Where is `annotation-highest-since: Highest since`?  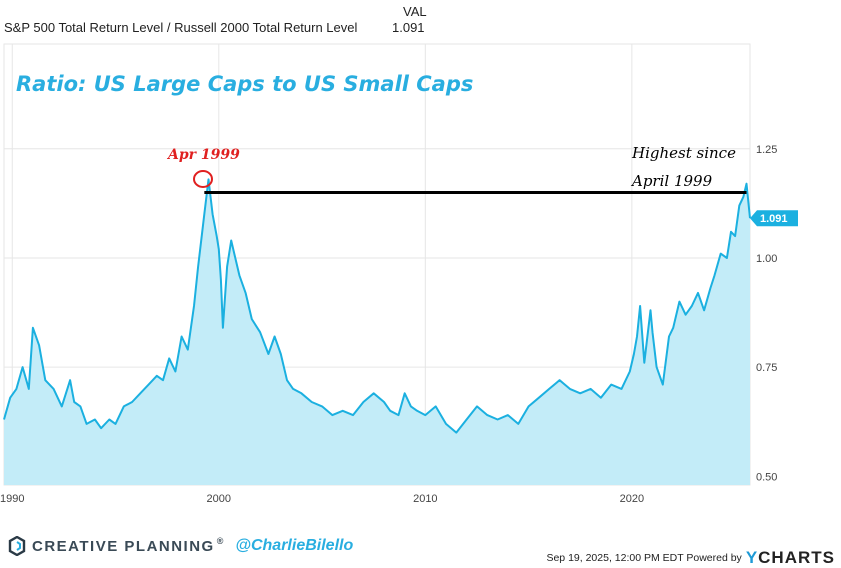
annotation-highest-since: Highest since is located at coordinates (683, 153).